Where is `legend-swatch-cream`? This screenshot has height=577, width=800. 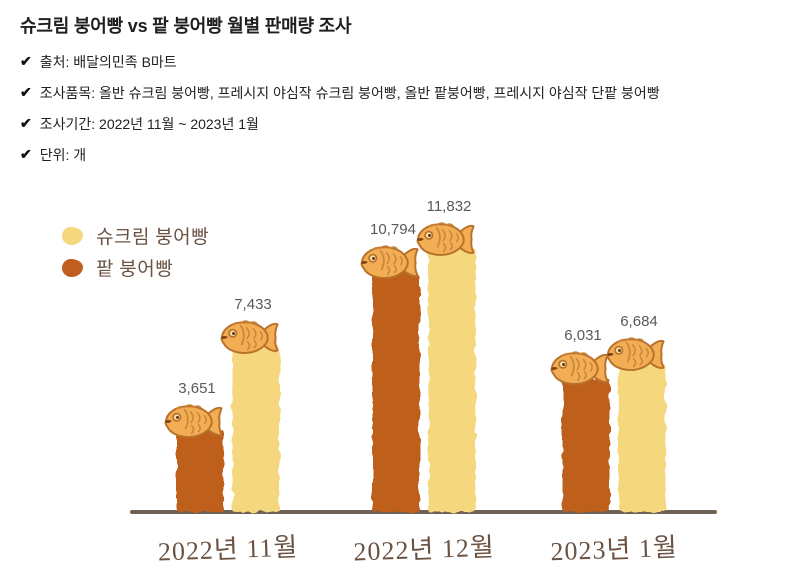
legend-swatch-cream is located at coordinates (72, 235).